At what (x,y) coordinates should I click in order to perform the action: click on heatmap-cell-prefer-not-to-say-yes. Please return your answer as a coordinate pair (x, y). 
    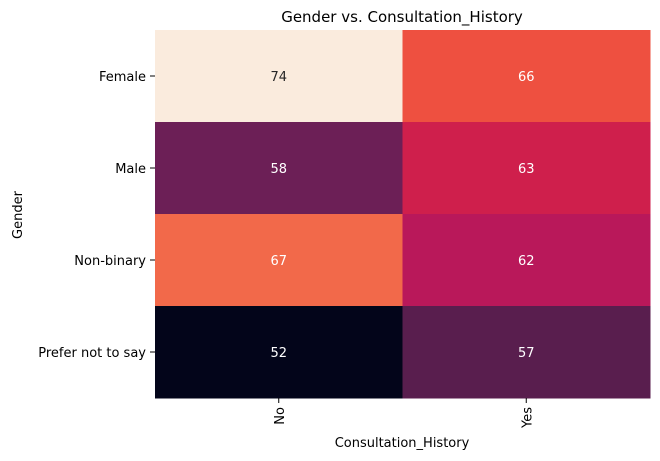
    Looking at the image, I should click on (526, 352).